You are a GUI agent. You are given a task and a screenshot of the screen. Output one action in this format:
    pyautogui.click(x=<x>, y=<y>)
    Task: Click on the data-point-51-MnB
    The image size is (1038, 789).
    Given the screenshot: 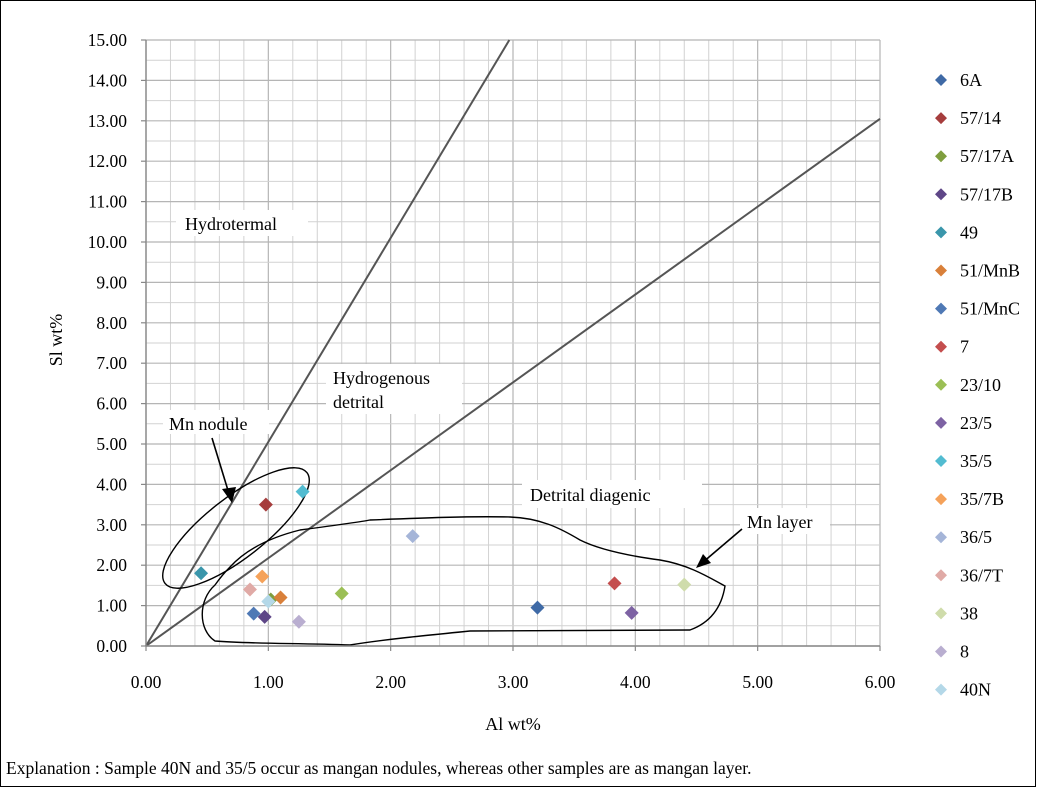 What is the action you would take?
    pyautogui.click(x=280, y=597)
    